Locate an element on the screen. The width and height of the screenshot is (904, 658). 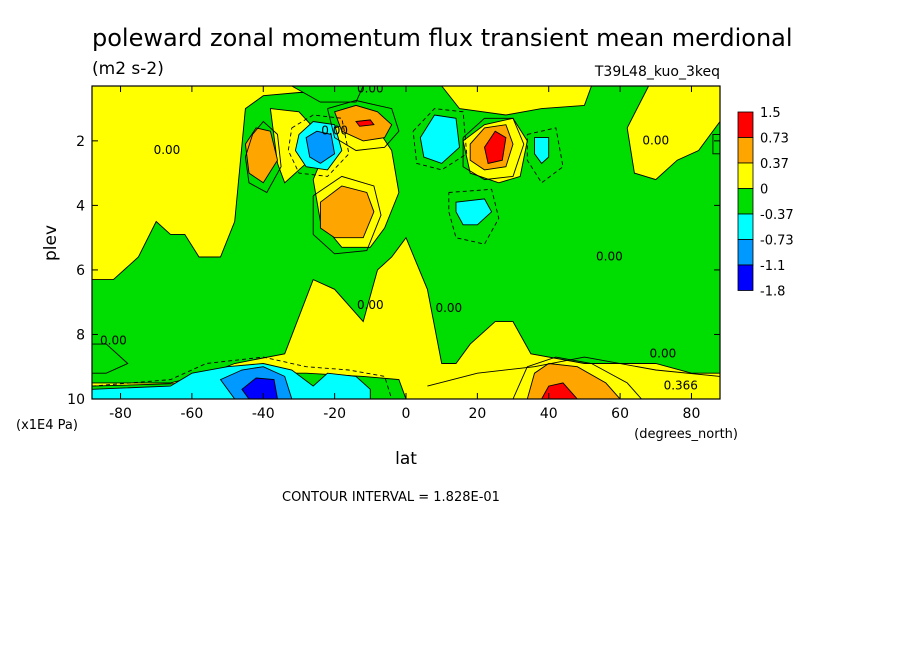
x-tick-label-7: 60 is located at coordinates (620, 414).